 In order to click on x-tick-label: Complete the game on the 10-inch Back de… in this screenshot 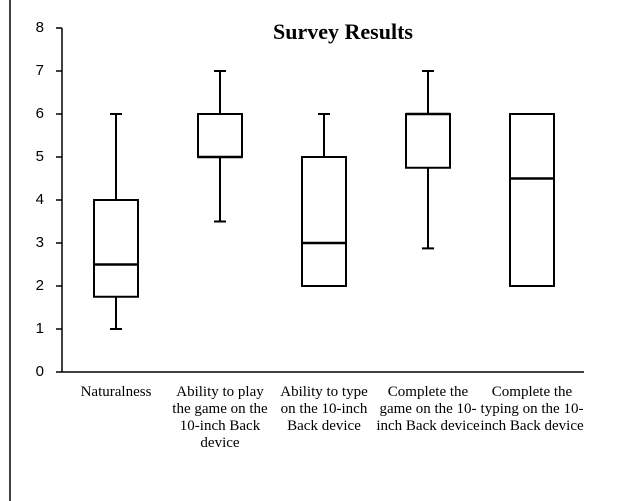, I will do `click(428, 409)`.